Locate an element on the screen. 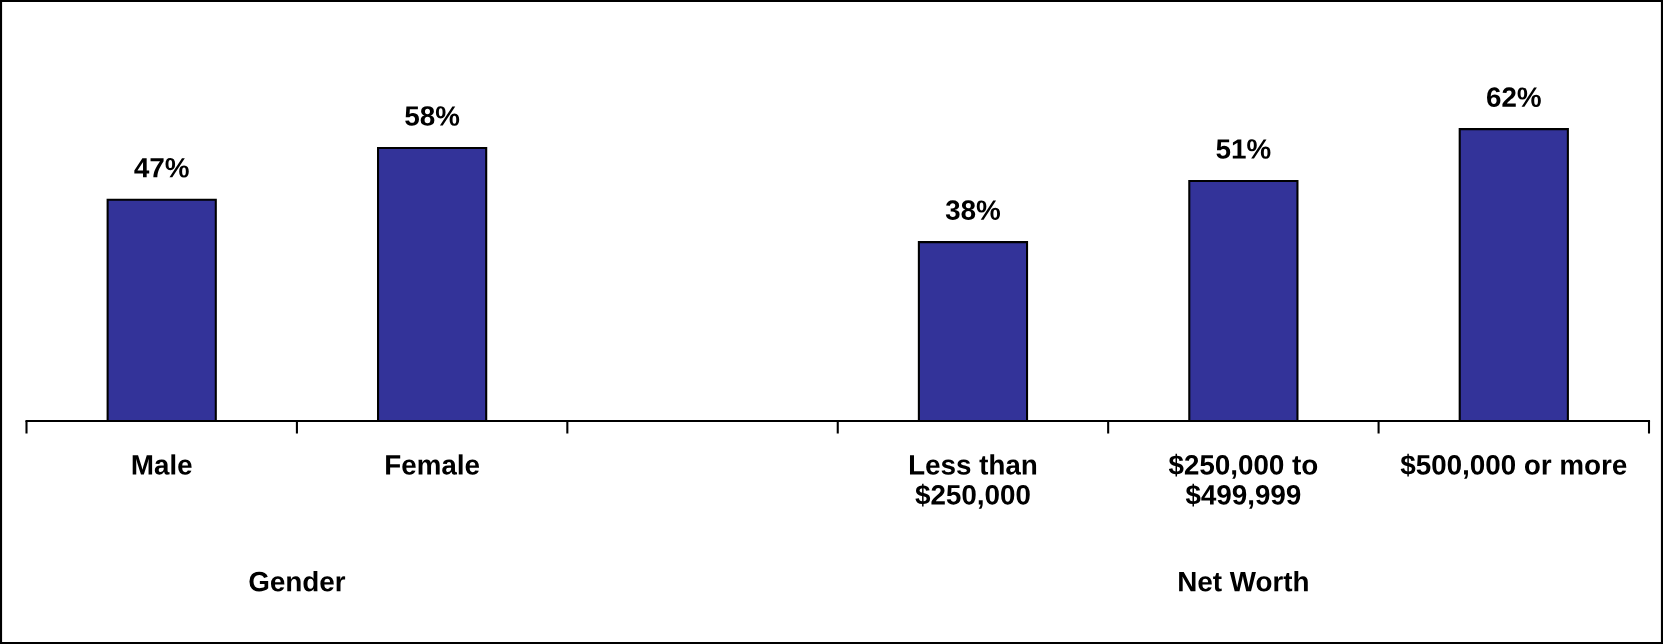 The height and width of the screenshot is (644, 1663). data-label: 58% is located at coordinates (432, 116).